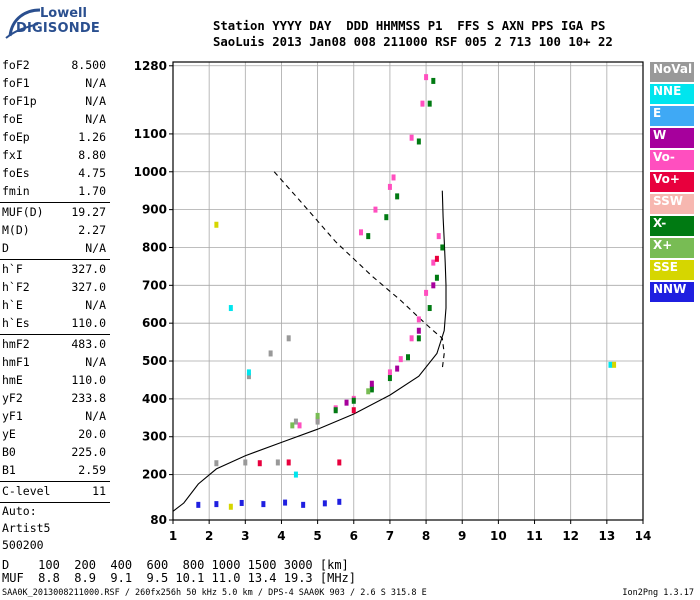 The width and height of the screenshot is (700, 600). I want to click on param-label: foF1, so click(16, 83).